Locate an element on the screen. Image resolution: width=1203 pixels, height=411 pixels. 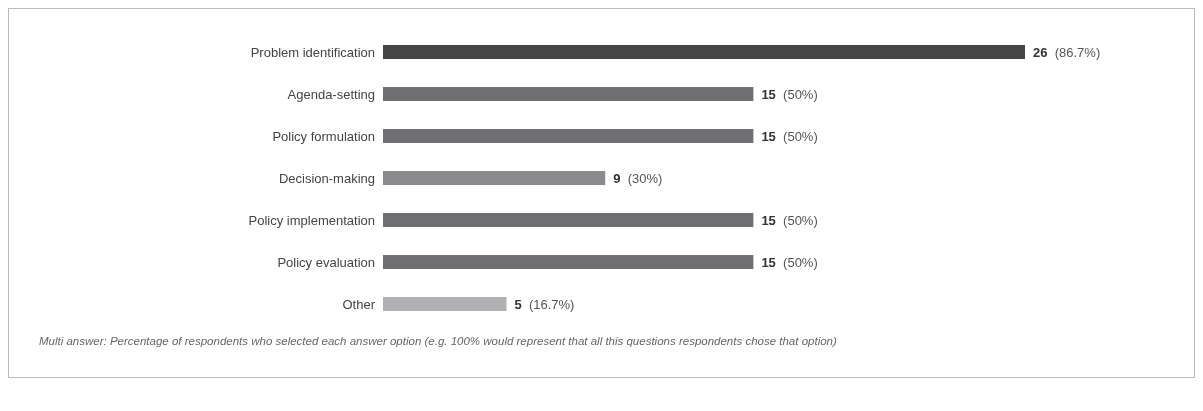
y-tick-label: Policy evaluation is located at coordinates (326, 262).